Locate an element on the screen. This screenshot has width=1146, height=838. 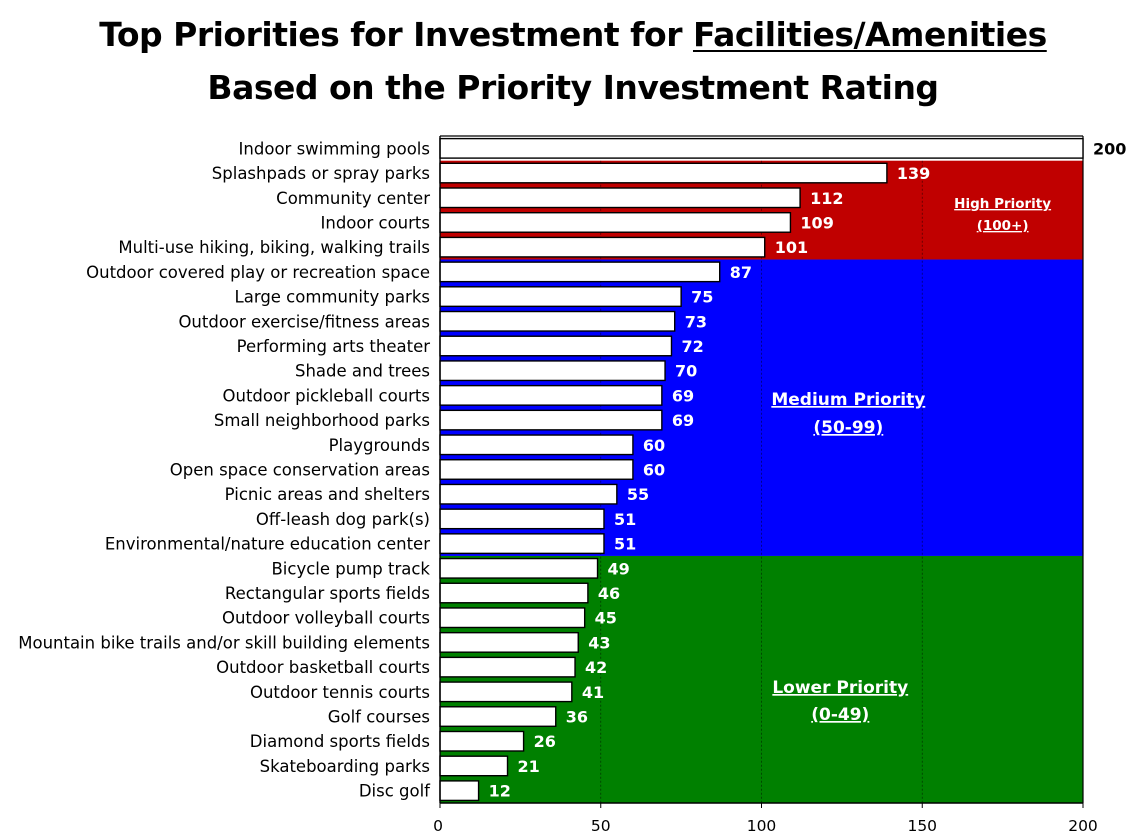
value-label-5: 87 is located at coordinates (741, 272).